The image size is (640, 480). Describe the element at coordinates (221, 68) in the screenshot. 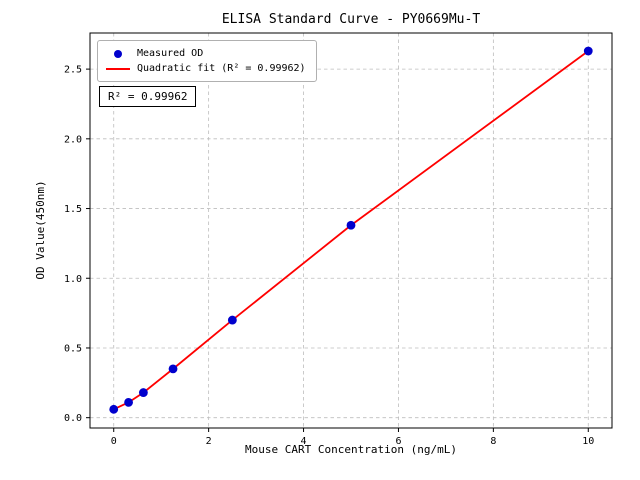

I see `legend-label-quadratic-fit: Quadratic fit (R² = 0.99962)` at that location.